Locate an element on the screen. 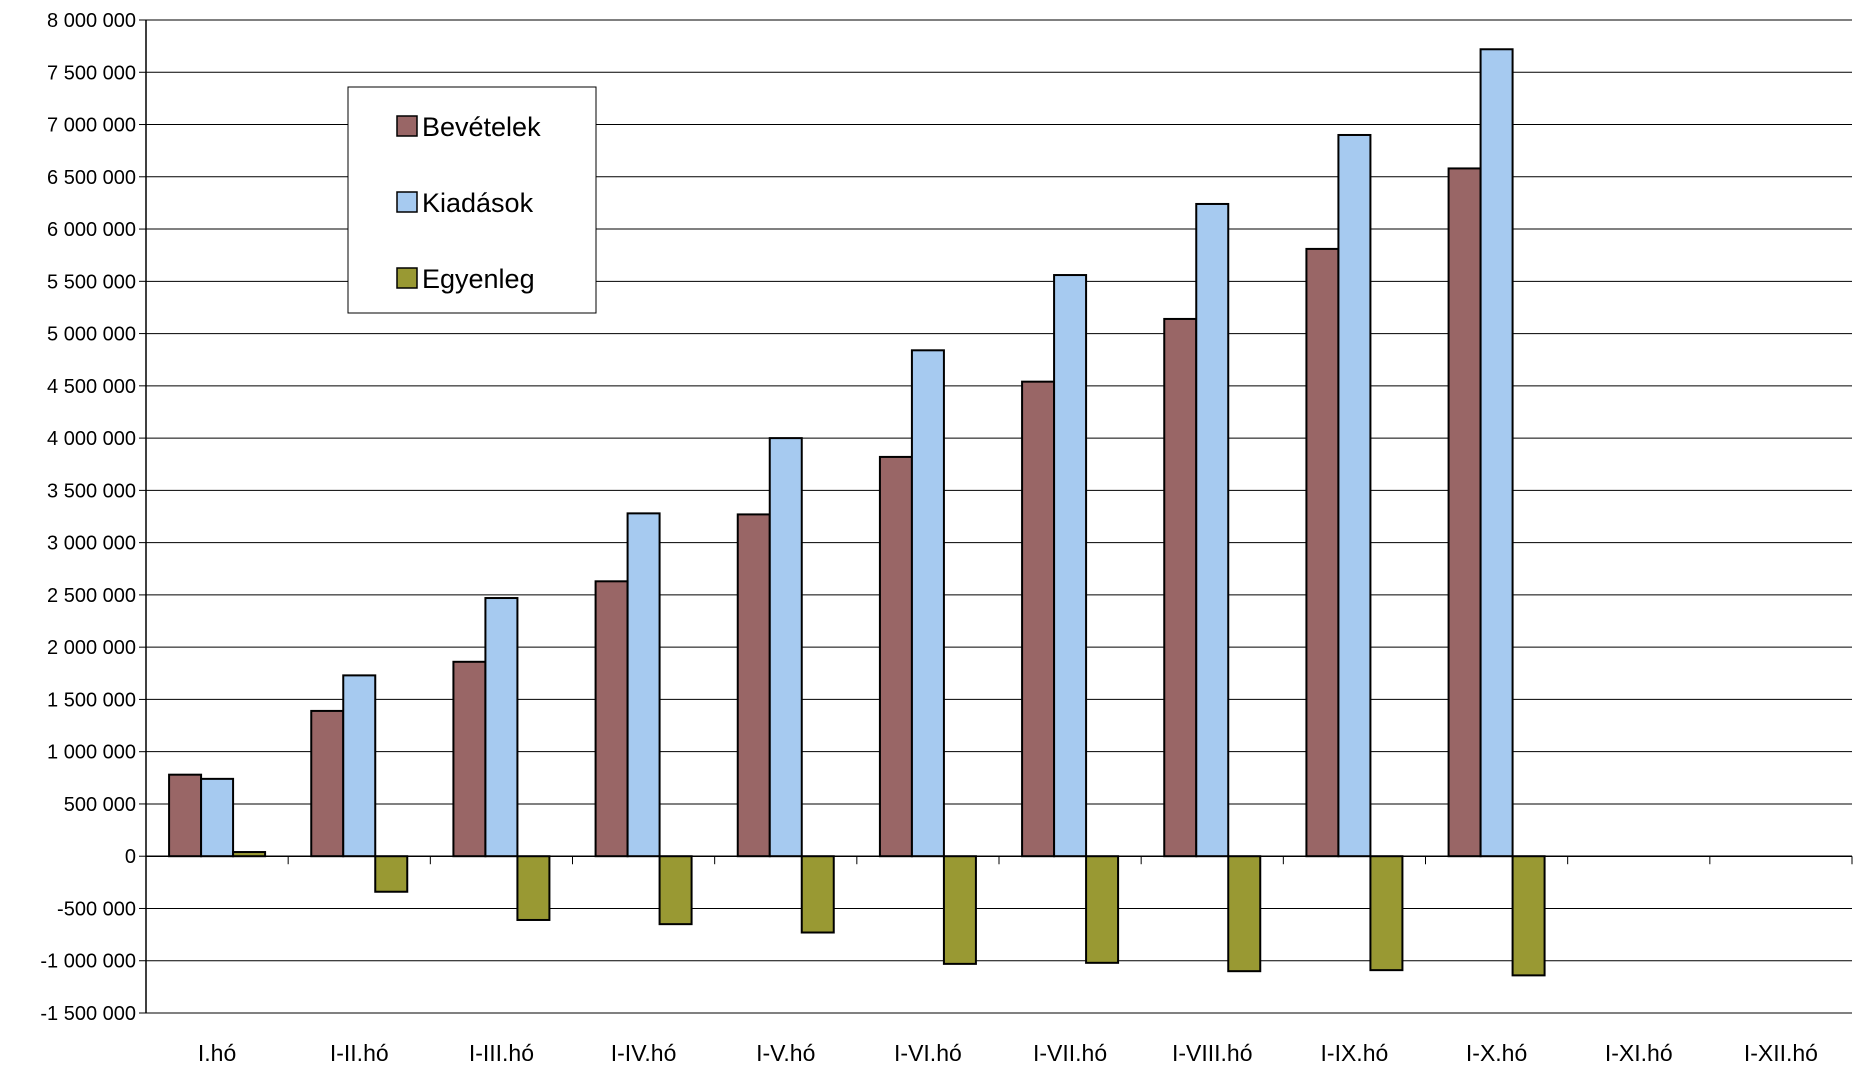 This screenshot has height=1065, width=1854. x-category-label: I-VI.hó is located at coordinates (928, 1052).